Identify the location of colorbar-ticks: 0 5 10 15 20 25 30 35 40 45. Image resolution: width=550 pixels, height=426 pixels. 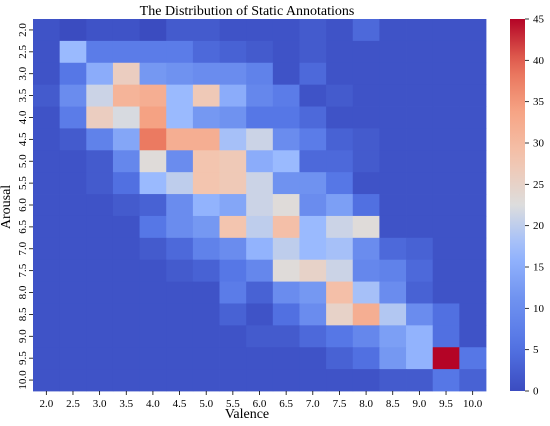
(535, 206).